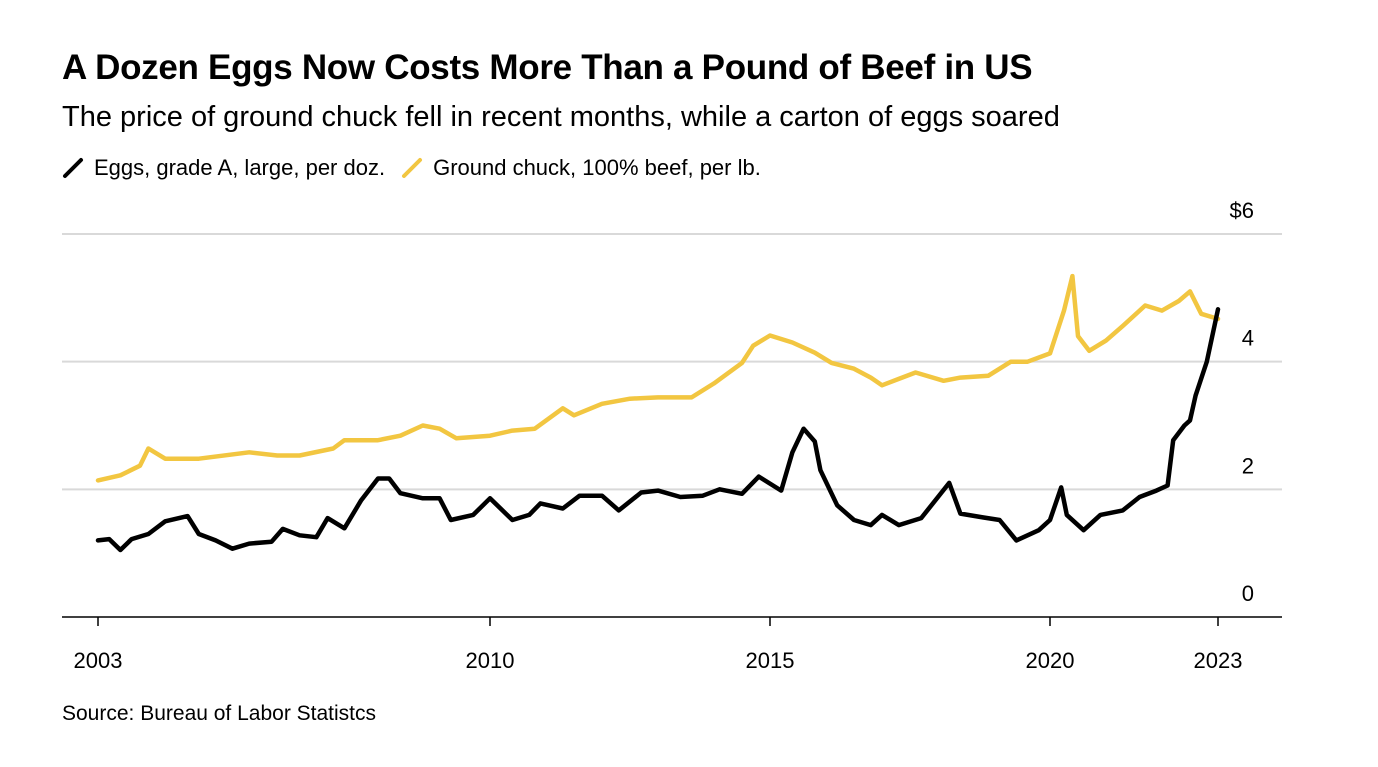  What do you see at coordinates (219, 713) in the screenshot?
I see `source-note: Source: Bureau of Labor Statistcs` at bounding box center [219, 713].